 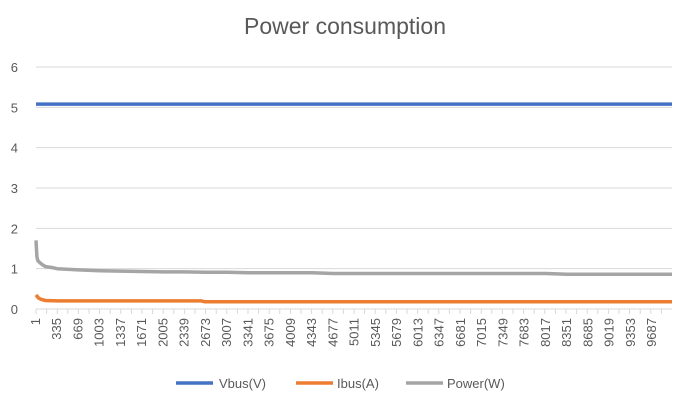 What do you see at coordinates (14, 107) in the screenshot?
I see `y-tick-label: 5` at bounding box center [14, 107].